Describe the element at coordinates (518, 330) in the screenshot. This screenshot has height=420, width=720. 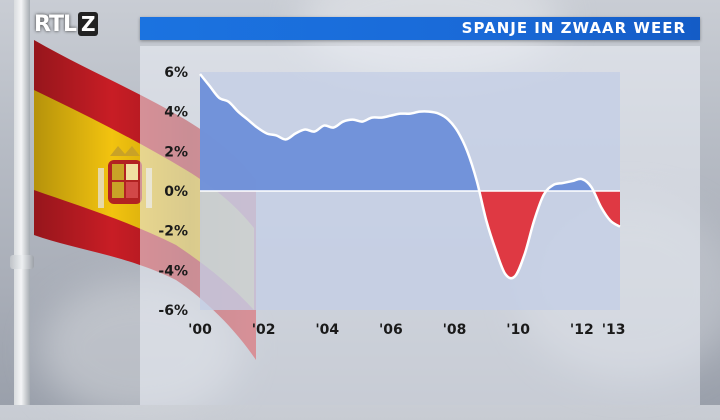
I see `x-tick-label: '10` at that location.